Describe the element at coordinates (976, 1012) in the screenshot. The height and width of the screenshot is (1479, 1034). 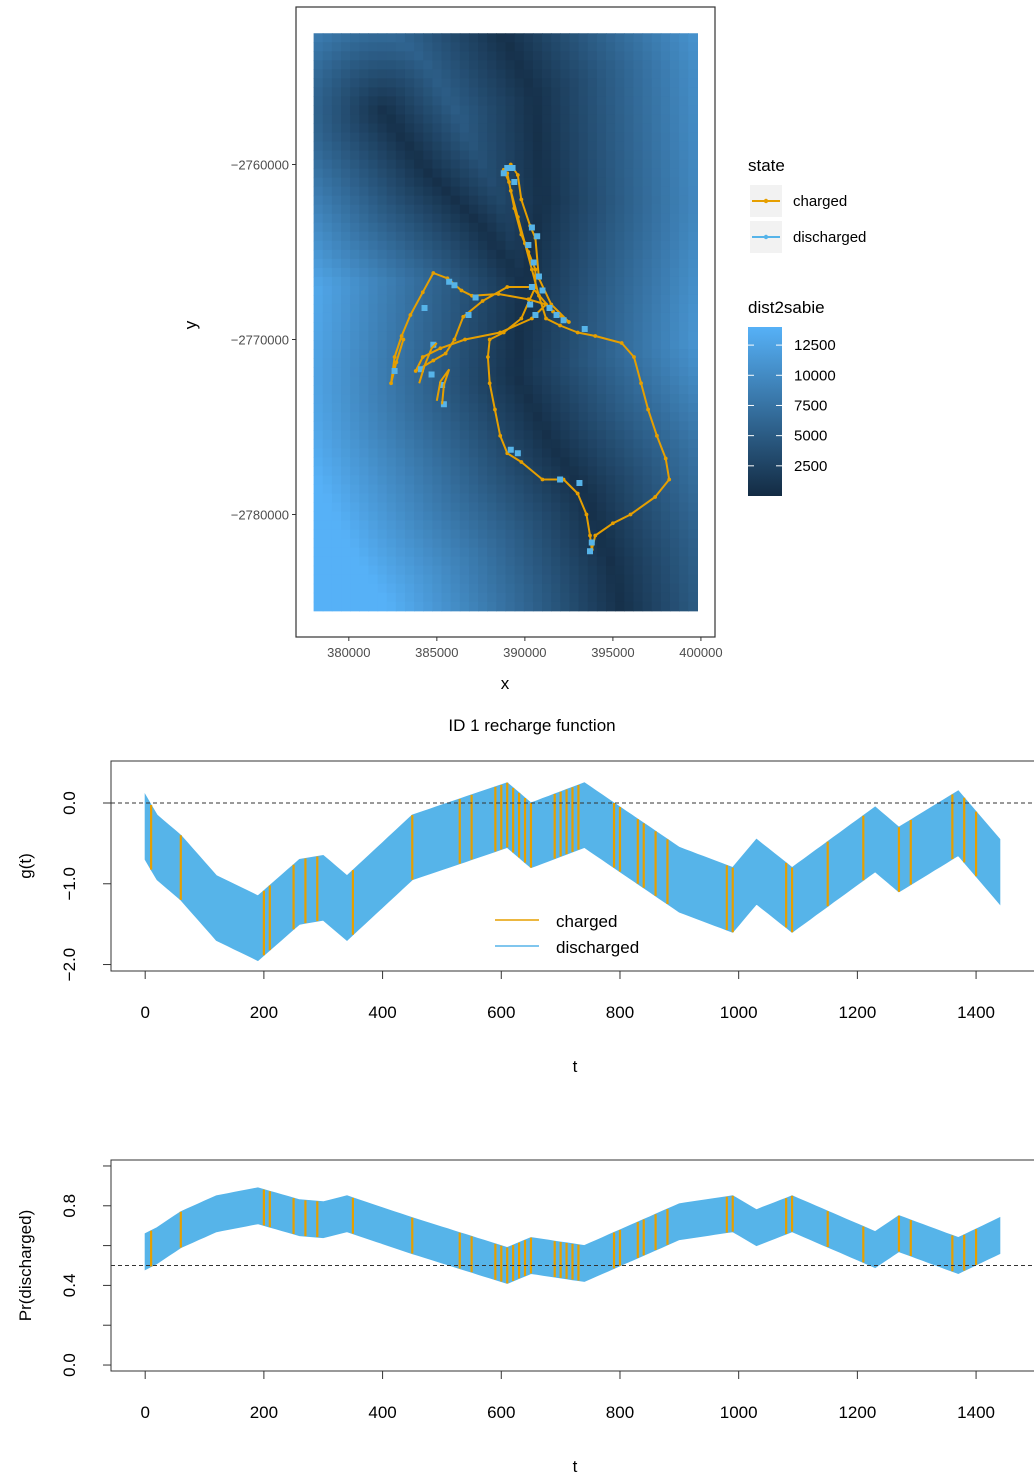
I see `x-tick-label: 1400` at that location.